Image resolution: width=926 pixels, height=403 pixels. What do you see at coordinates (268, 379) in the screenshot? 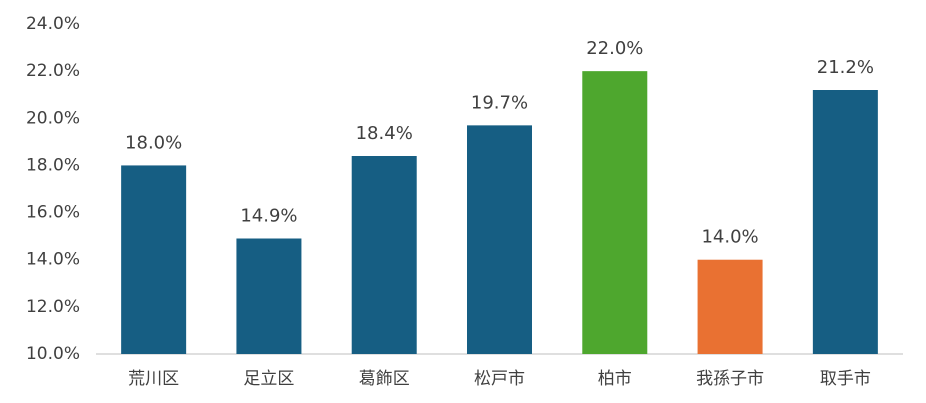
I see `x-tick-label: 足立区` at bounding box center [268, 379].